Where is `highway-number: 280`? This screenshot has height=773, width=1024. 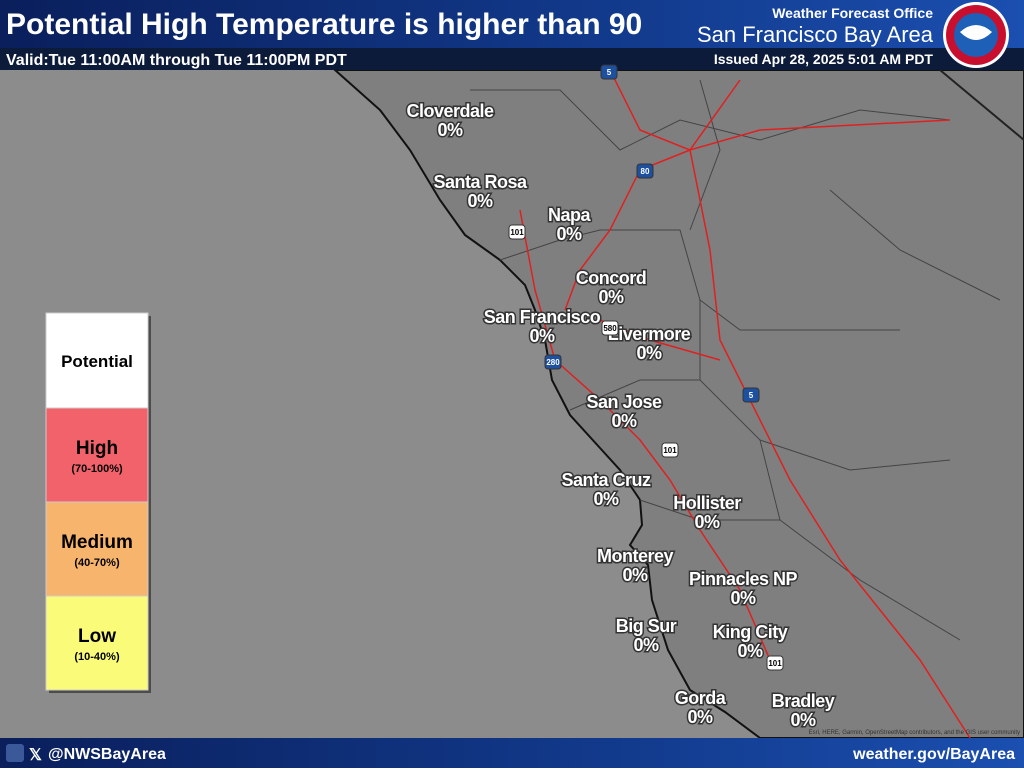 highway-number: 280 is located at coordinates (553, 362).